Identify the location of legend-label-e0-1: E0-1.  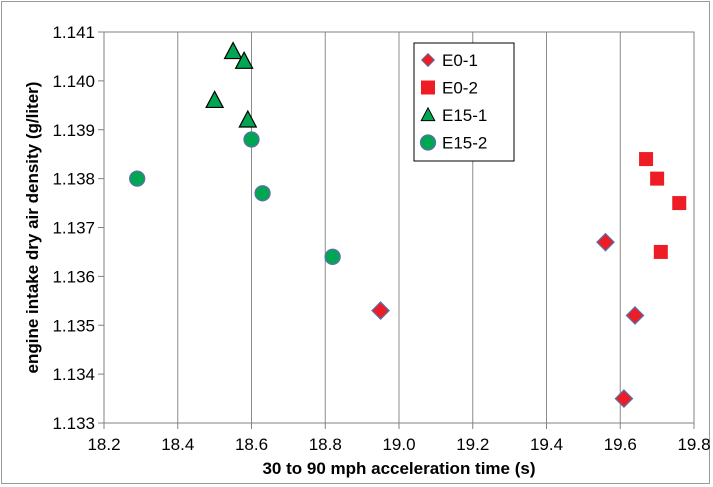
(460, 60).